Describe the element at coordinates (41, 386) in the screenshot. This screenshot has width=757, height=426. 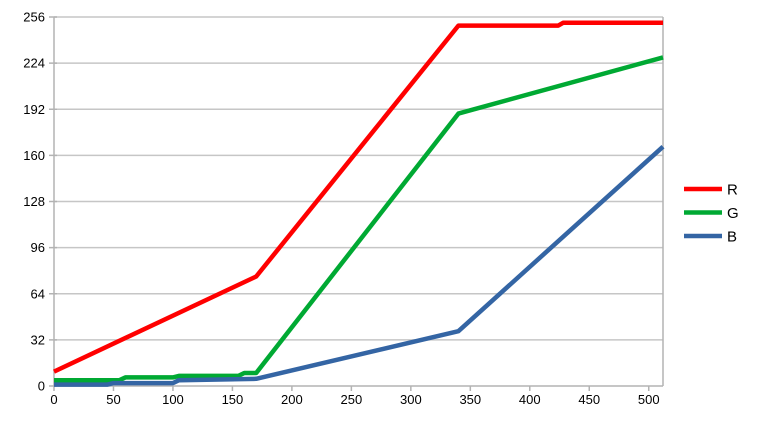
I see `y-axis-label: 0` at that location.